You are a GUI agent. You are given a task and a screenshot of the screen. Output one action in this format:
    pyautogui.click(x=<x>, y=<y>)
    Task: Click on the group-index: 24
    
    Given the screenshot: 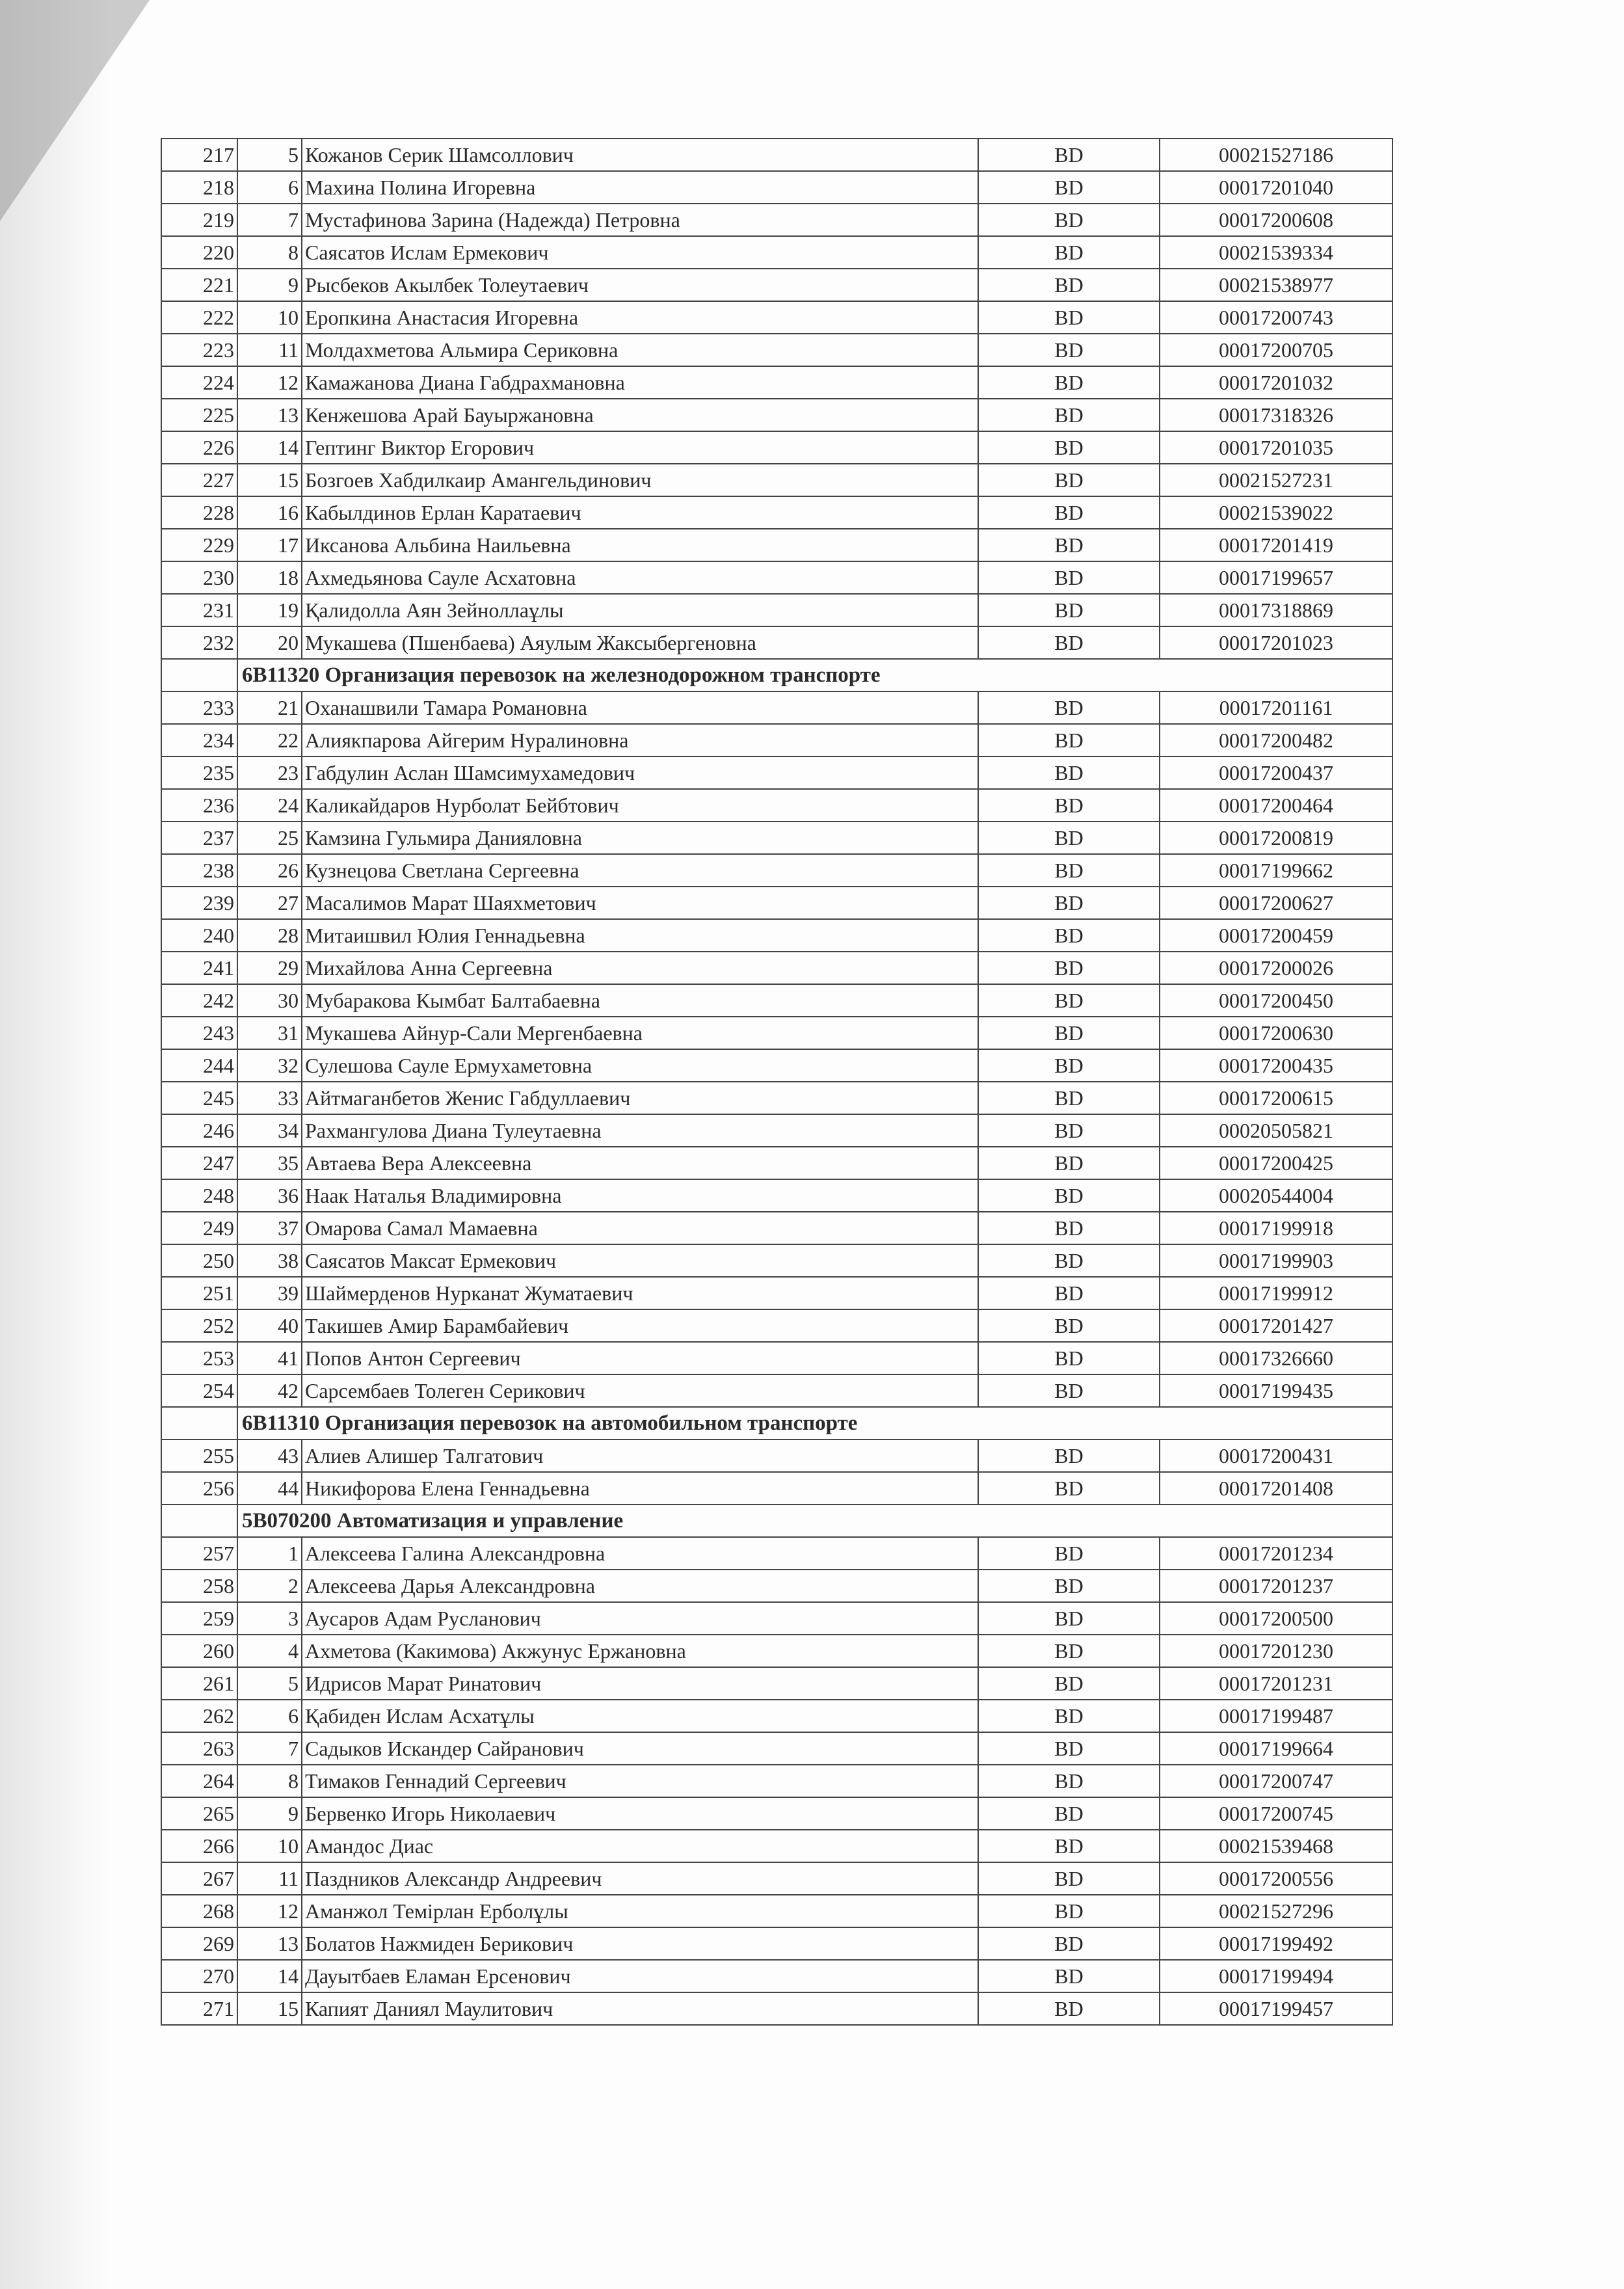 What is the action you would take?
    pyautogui.click(x=269, y=805)
    